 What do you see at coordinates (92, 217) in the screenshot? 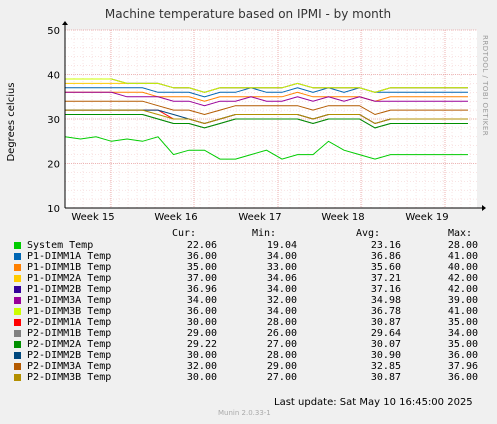
I see `x-tick-label: Week 15` at bounding box center [92, 217].